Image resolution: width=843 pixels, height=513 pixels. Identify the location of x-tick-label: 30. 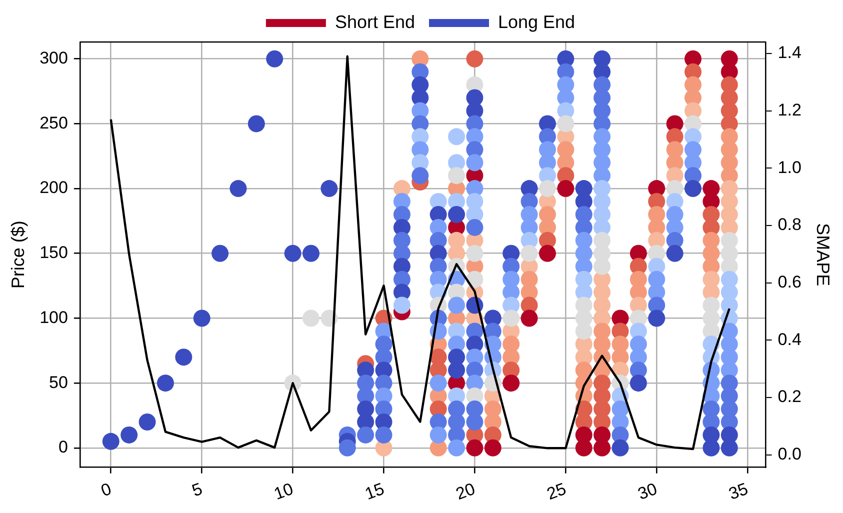
(647, 491).